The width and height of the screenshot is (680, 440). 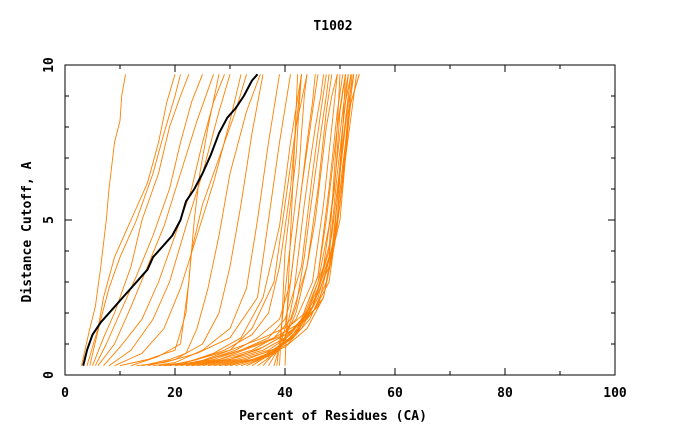 What do you see at coordinates (332, 26) in the screenshot?
I see `chart-title: T1002` at bounding box center [332, 26].